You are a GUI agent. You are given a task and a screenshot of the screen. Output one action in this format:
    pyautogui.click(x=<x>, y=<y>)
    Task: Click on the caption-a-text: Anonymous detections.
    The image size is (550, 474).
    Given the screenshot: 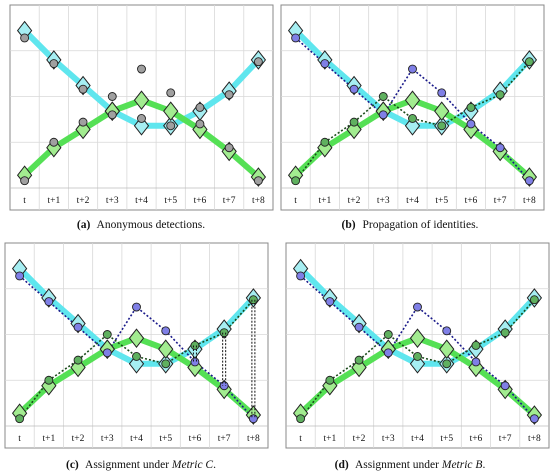 What is the action you would take?
    pyautogui.click(x=151, y=225)
    